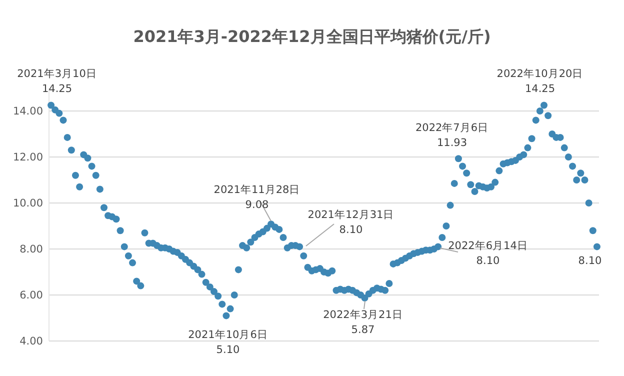  What do you see at coordinates (488, 253) in the screenshot?
I see `annotation: 2022年6月14日 8.10` at bounding box center [488, 253].